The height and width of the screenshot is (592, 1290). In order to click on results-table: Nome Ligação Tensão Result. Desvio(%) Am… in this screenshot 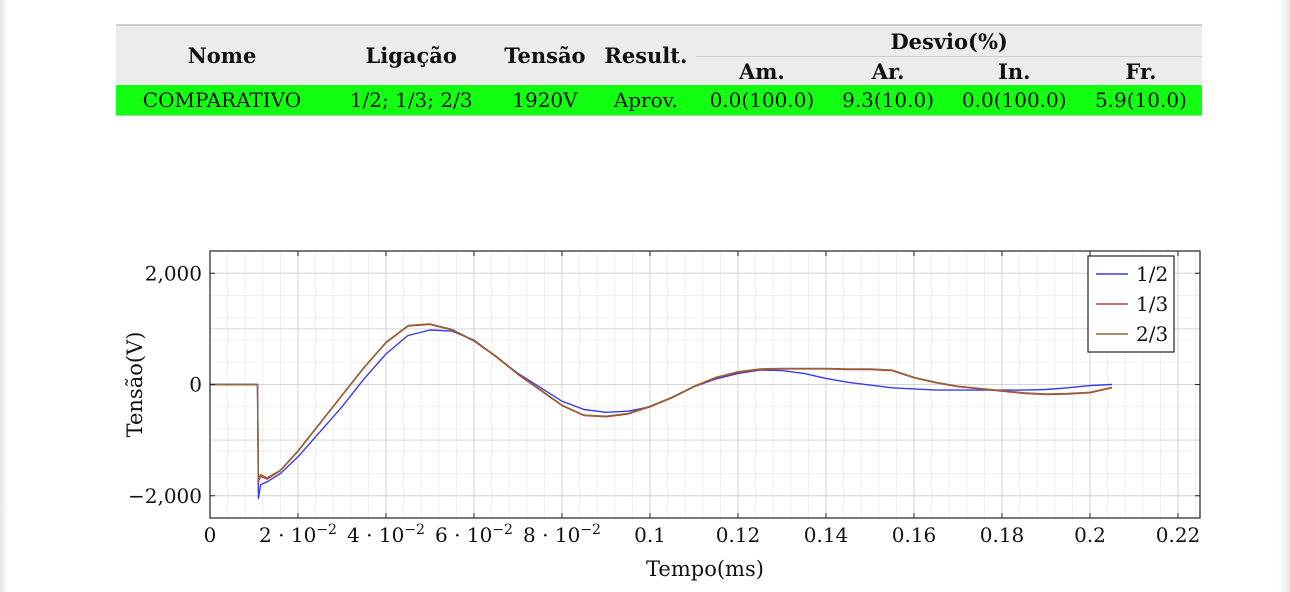, I will do `click(659, 70)`.